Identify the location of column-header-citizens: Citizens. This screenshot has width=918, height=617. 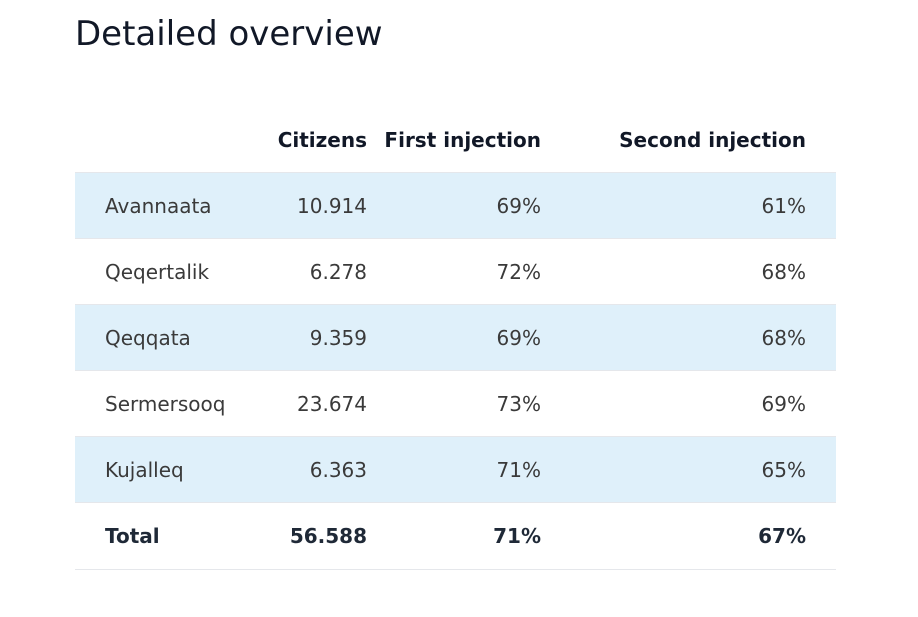
(306, 140).